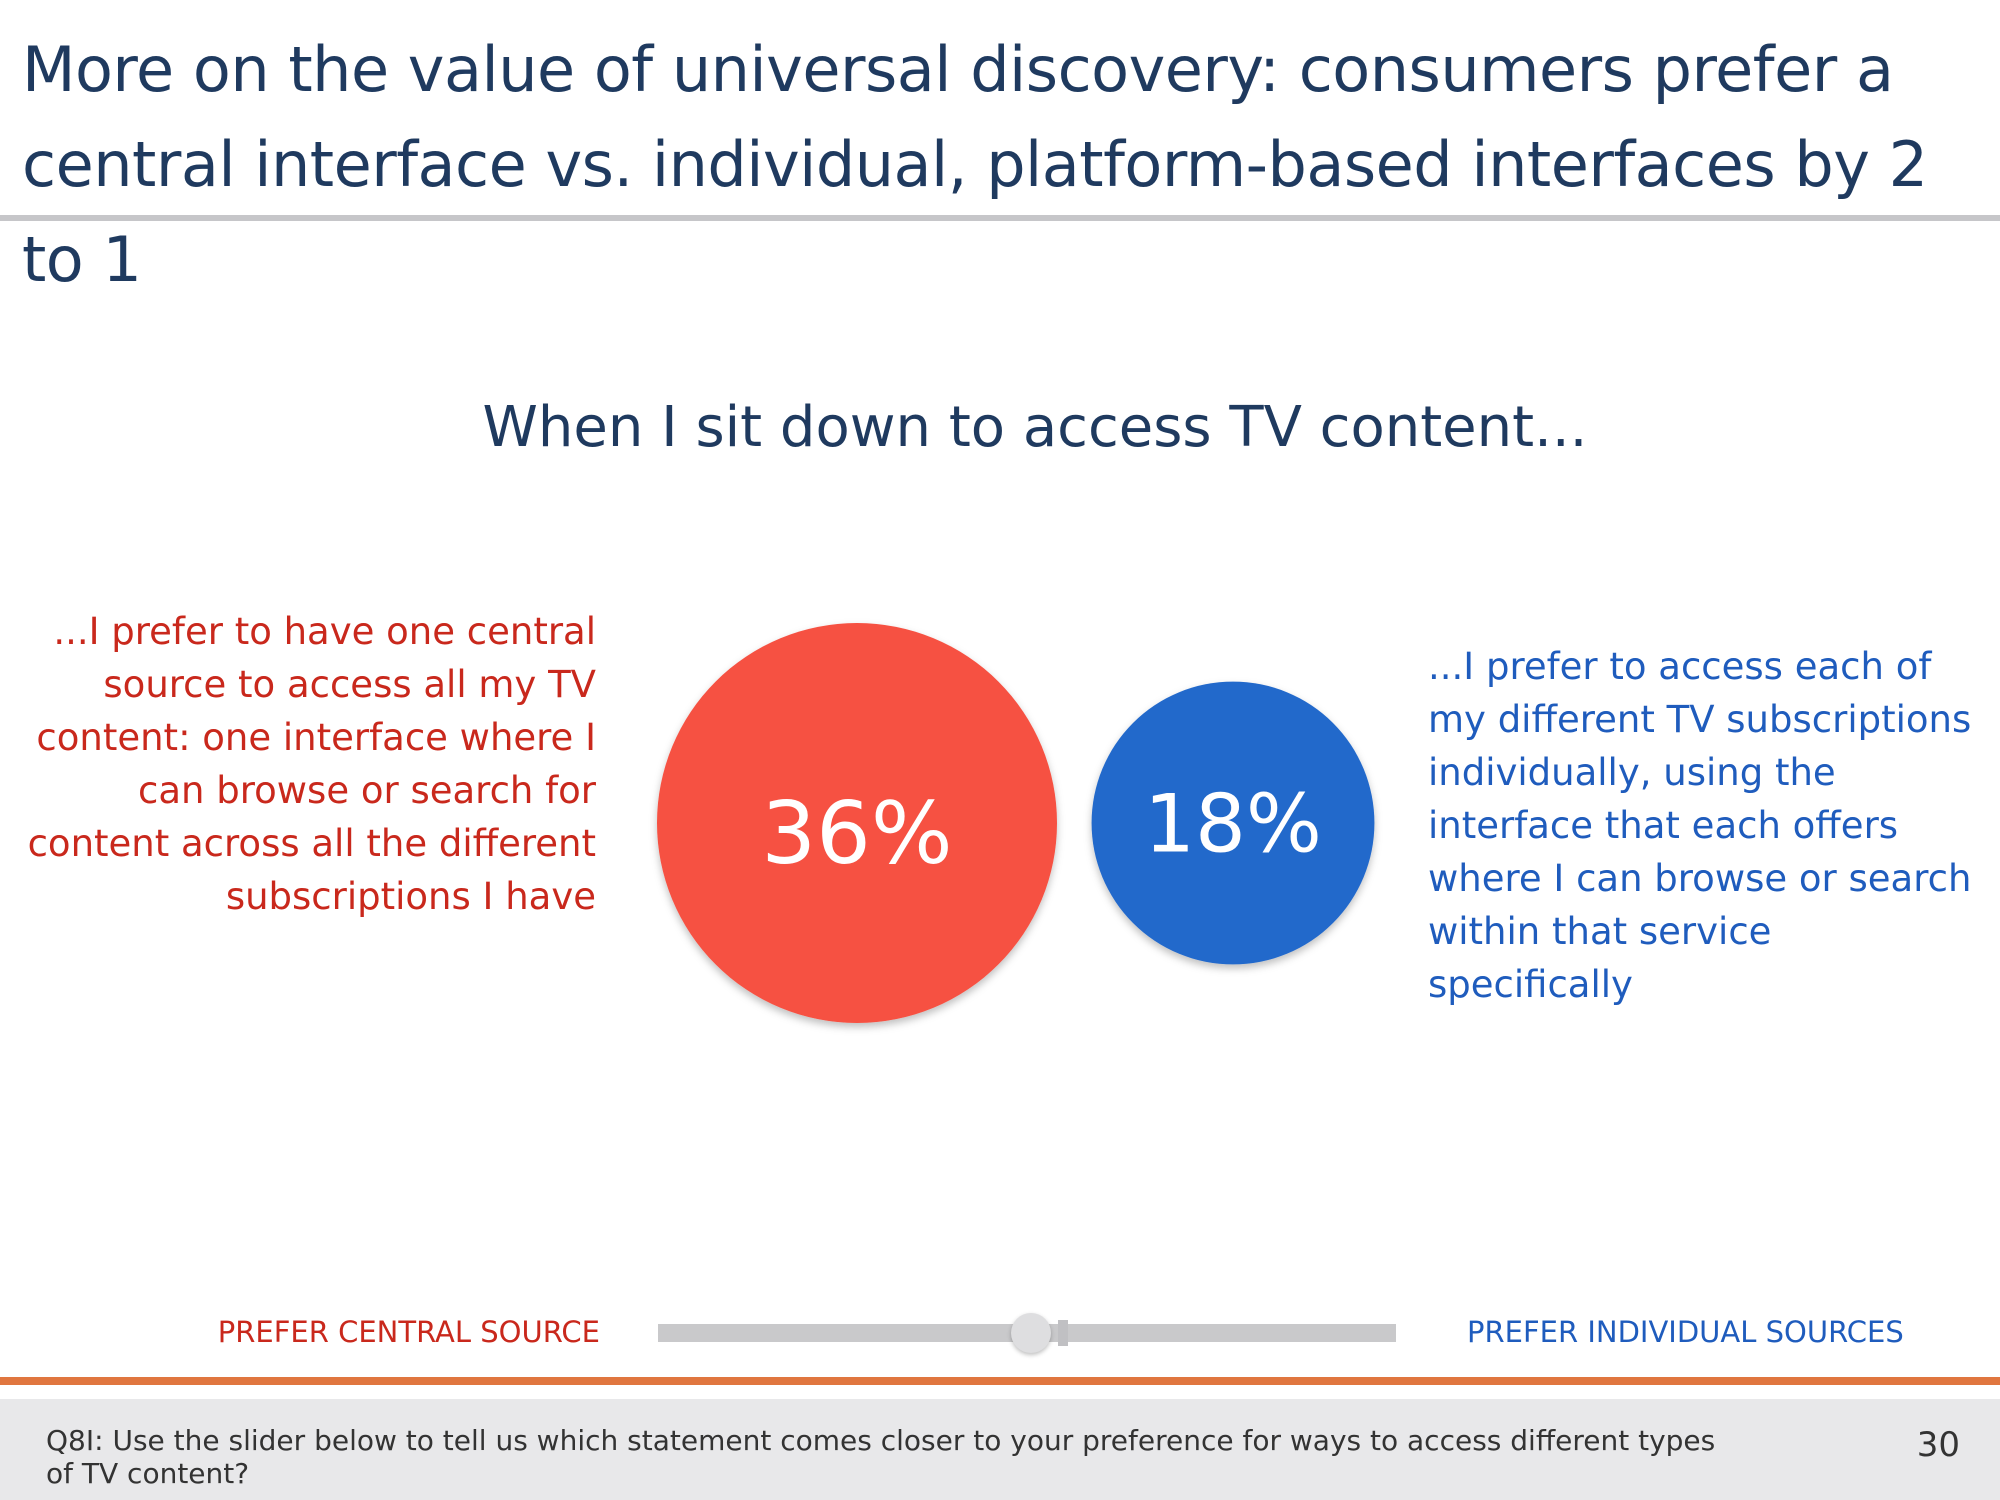 The width and height of the screenshot is (2000, 1500). I want to click on footer-bar, so click(1000, 1449).